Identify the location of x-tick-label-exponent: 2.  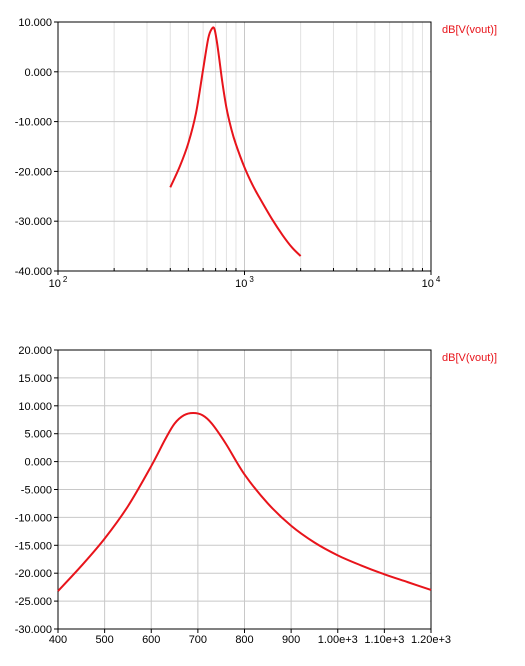
(65, 279).